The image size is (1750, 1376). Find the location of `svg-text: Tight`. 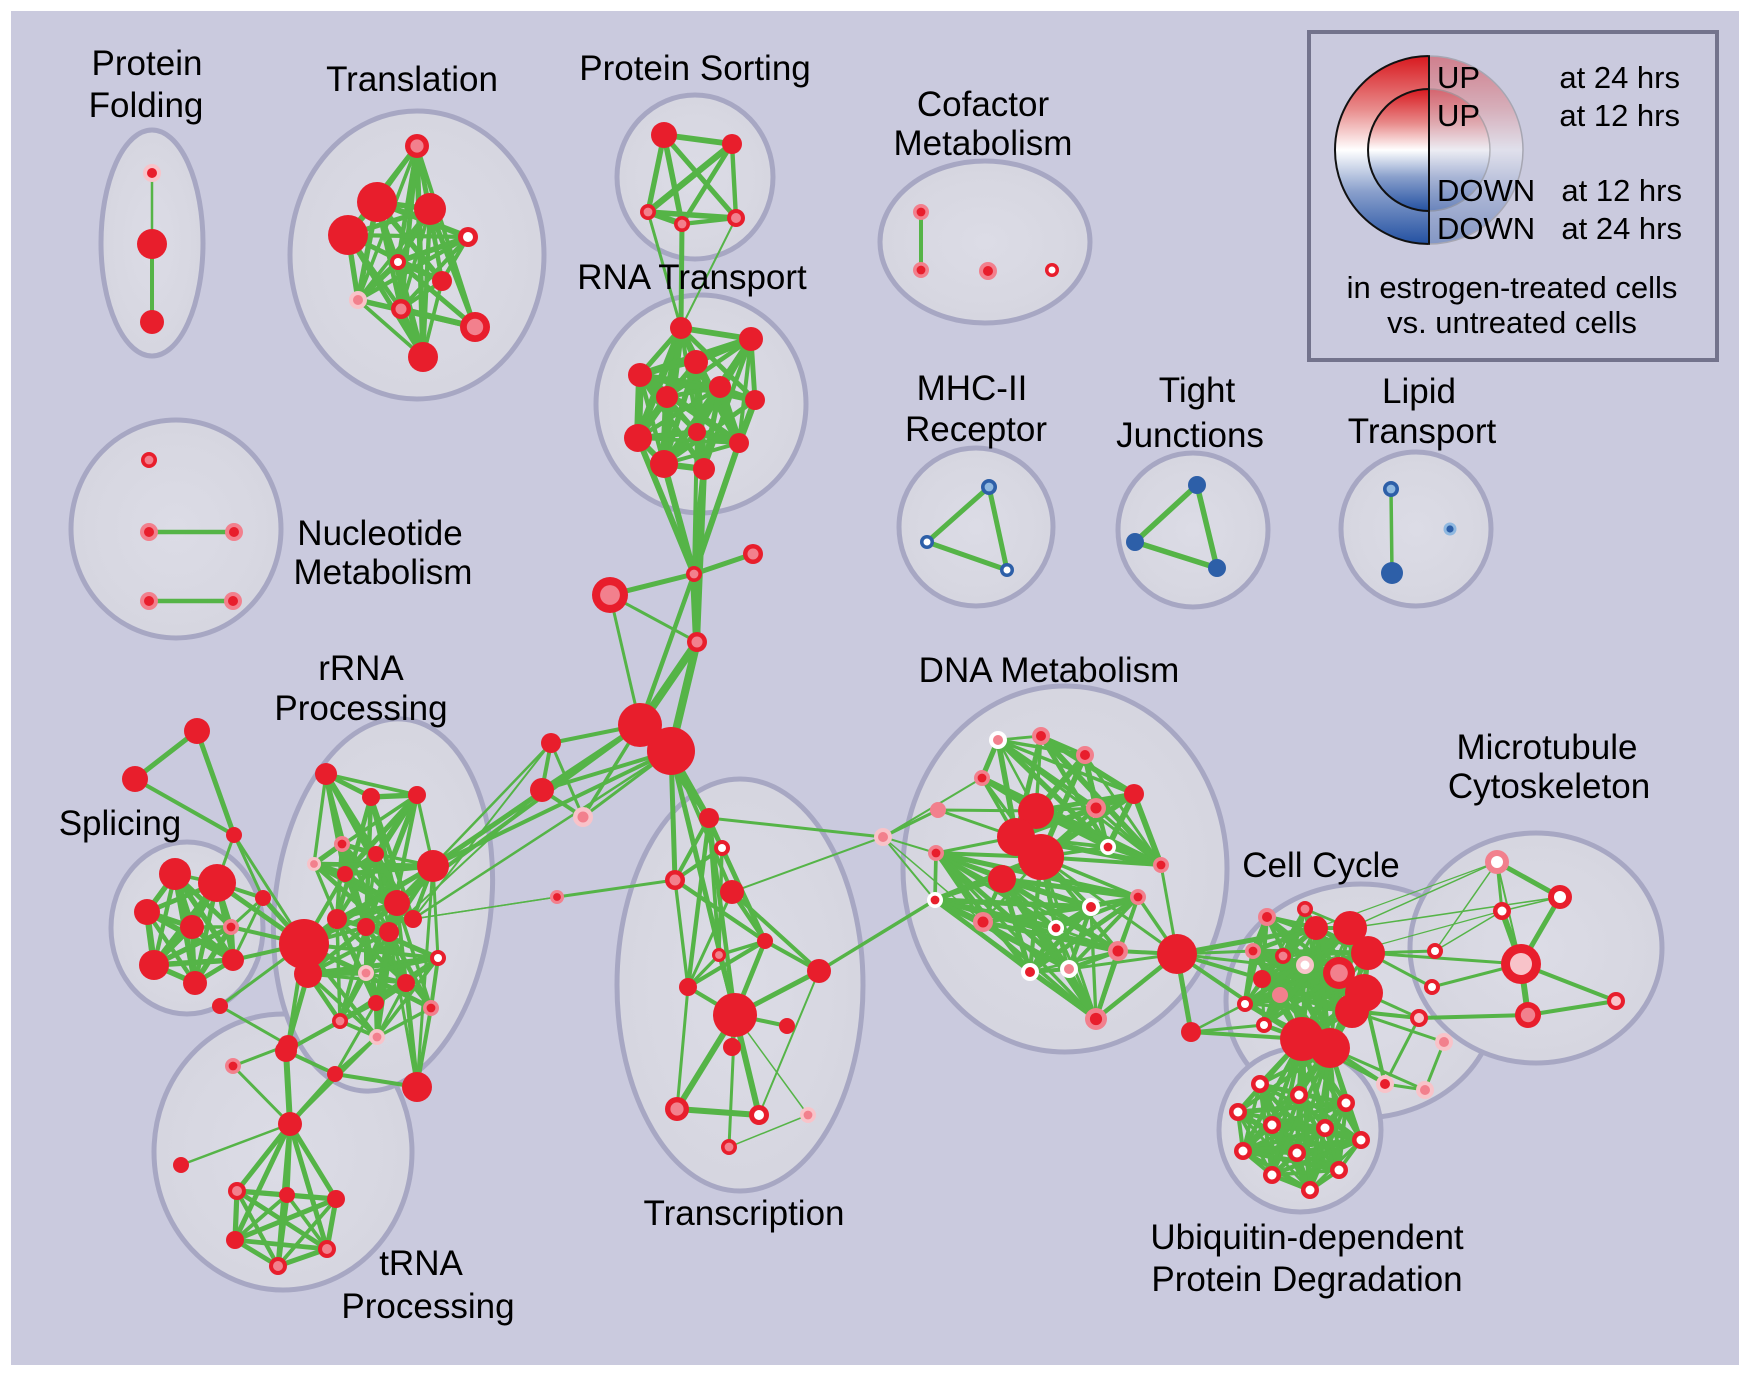

svg-text: Tight is located at coordinates (1197, 390).